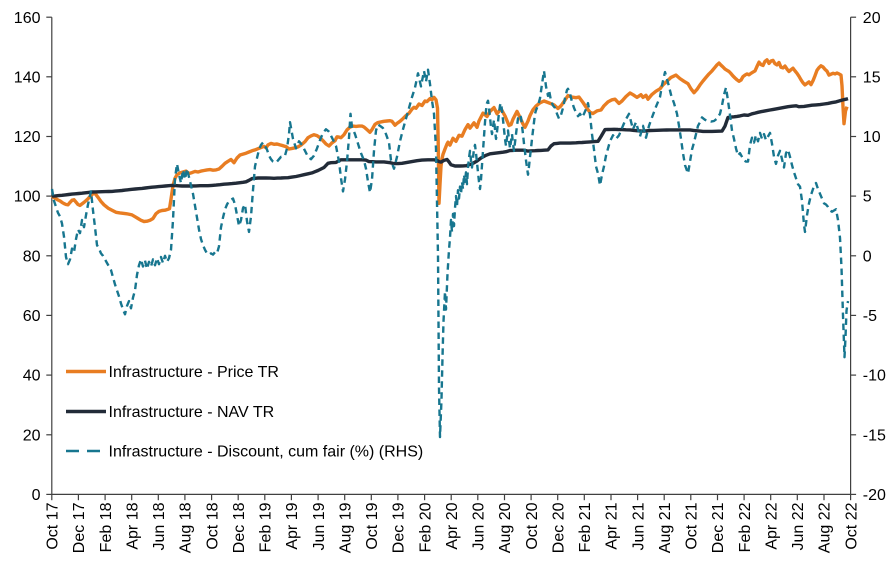 This screenshot has height=566, width=894. What do you see at coordinates (425, 527) in the screenshot?
I see `svg-text: Feb 20` at bounding box center [425, 527].